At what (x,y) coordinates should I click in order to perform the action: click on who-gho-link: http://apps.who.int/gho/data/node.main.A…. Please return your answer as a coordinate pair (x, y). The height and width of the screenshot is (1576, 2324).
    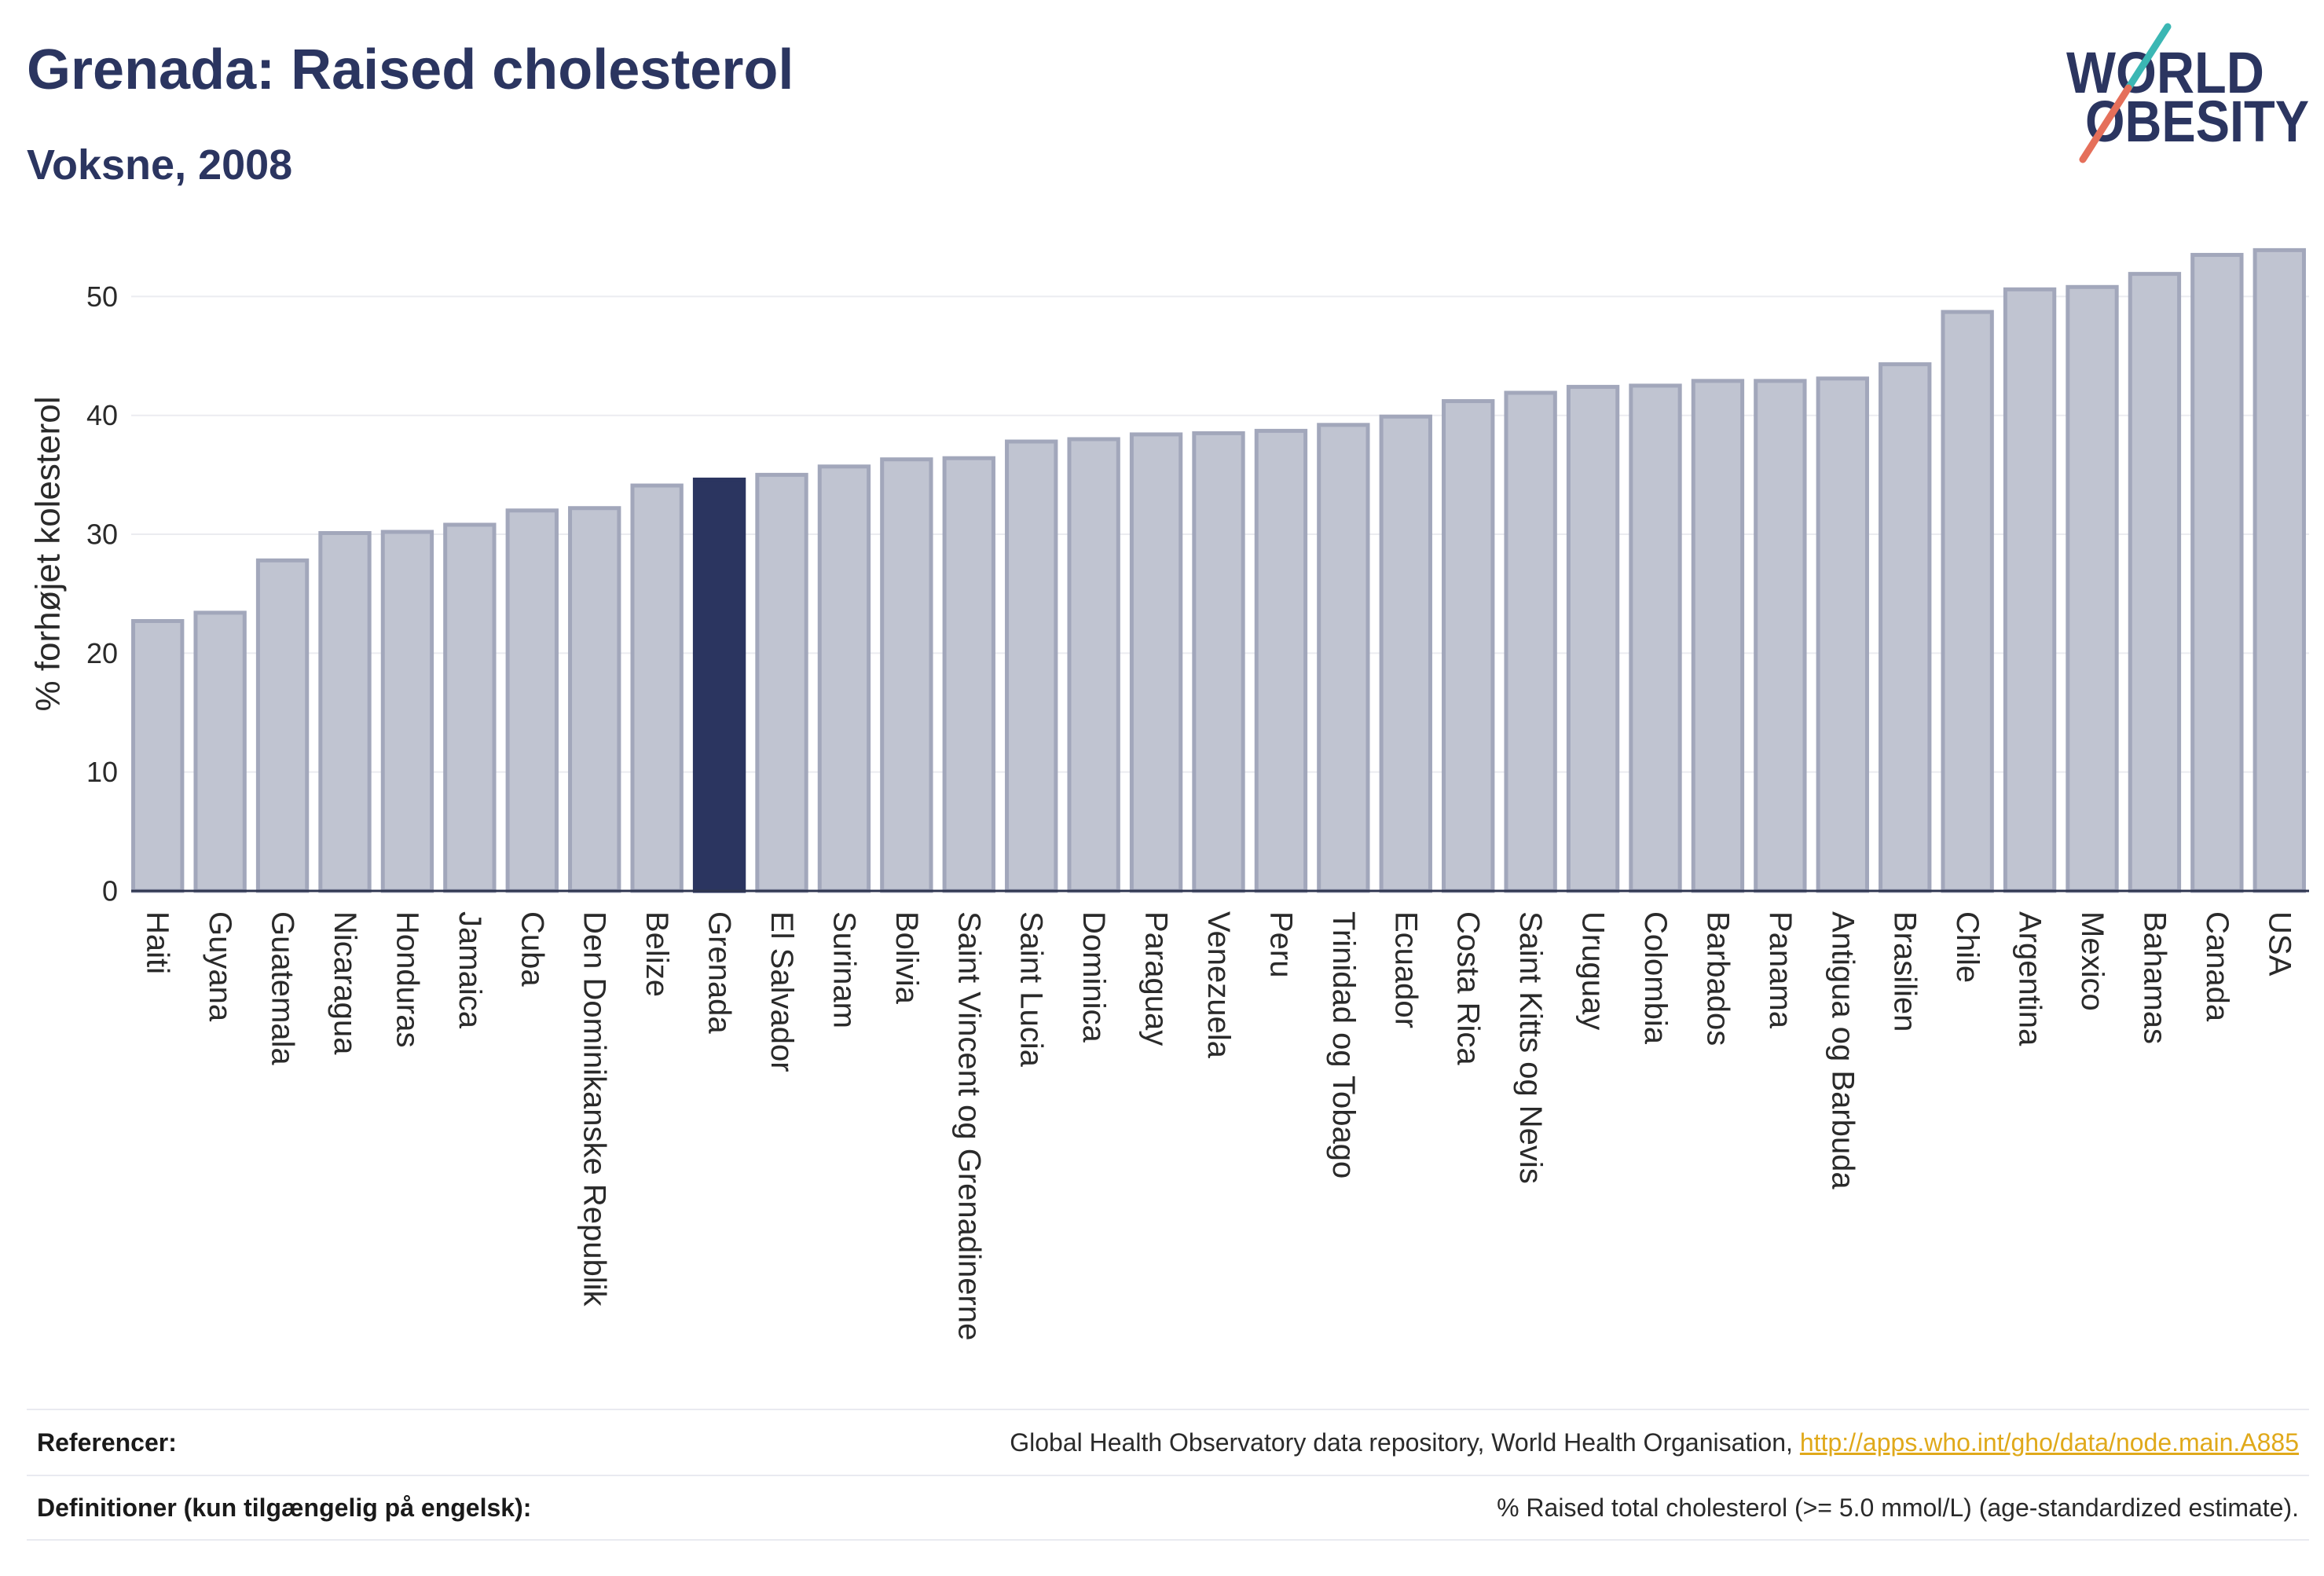
    Looking at the image, I should click on (2049, 1442).